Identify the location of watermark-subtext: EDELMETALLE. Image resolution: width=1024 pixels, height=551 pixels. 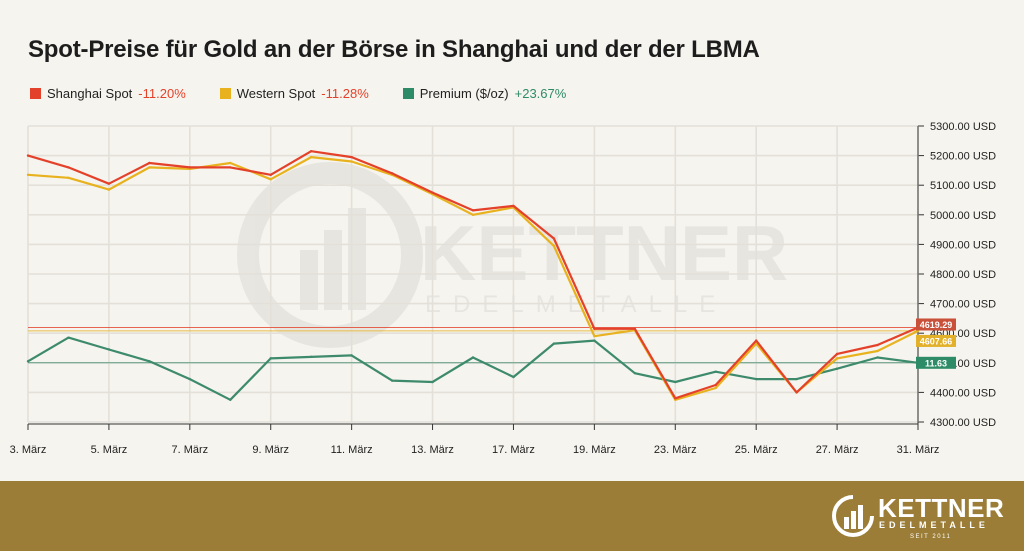
(576, 304).